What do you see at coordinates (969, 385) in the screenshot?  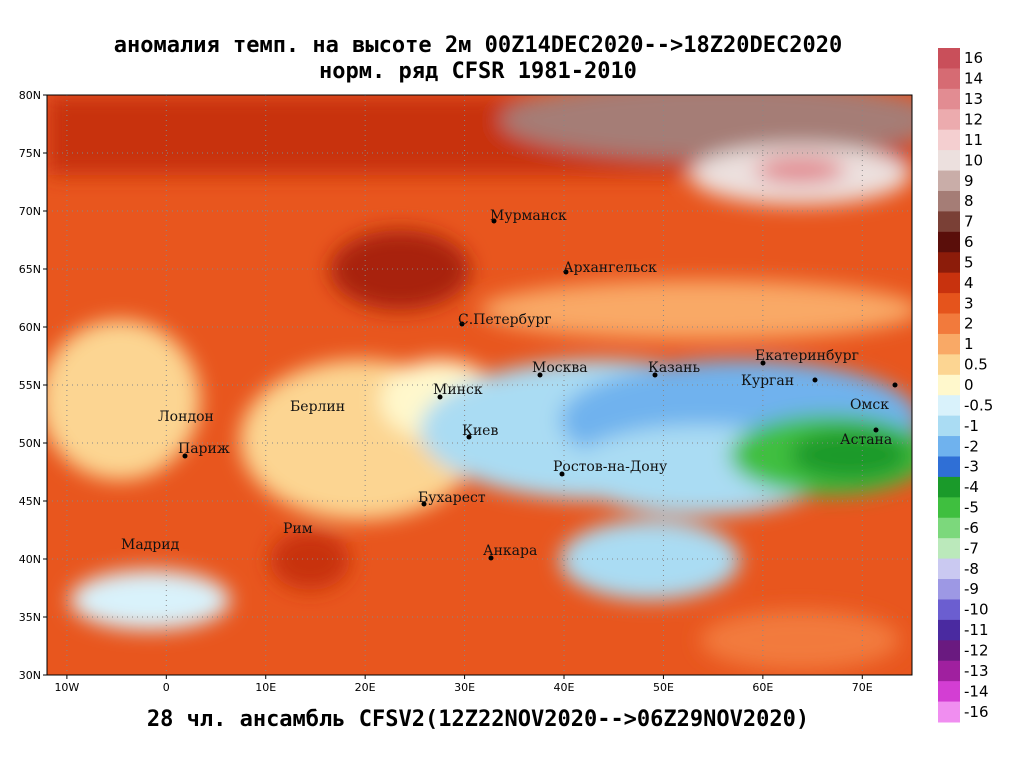 I see `colorbar-label: 0` at bounding box center [969, 385].